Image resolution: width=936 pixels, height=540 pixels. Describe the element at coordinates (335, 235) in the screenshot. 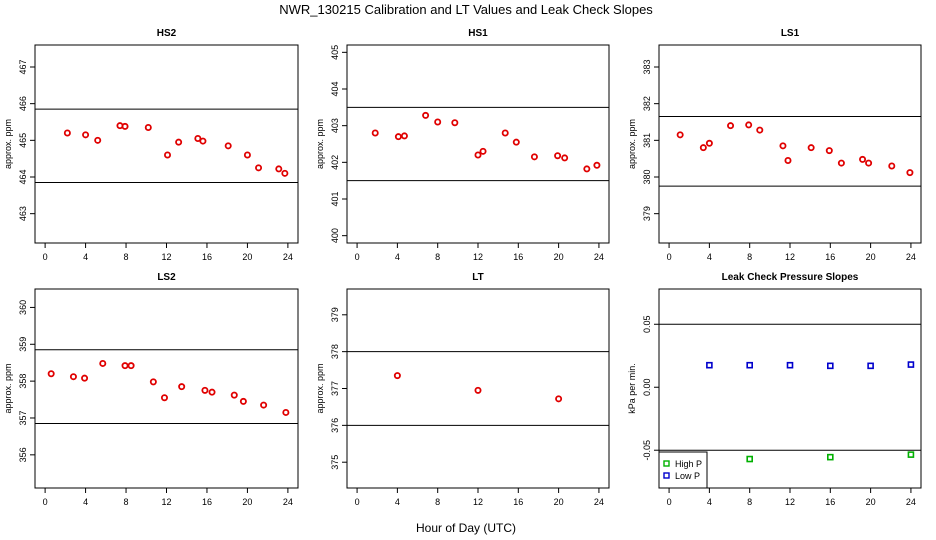

I see `y-tick-label: 400` at that location.